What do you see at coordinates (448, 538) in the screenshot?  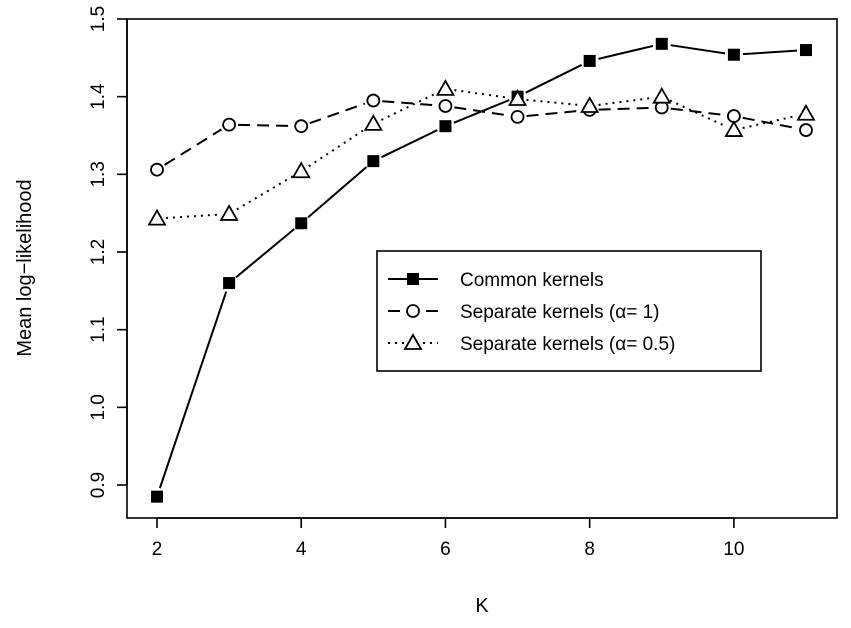 I see `x-axis: 2 4 6 8 10` at bounding box center [448, 538].